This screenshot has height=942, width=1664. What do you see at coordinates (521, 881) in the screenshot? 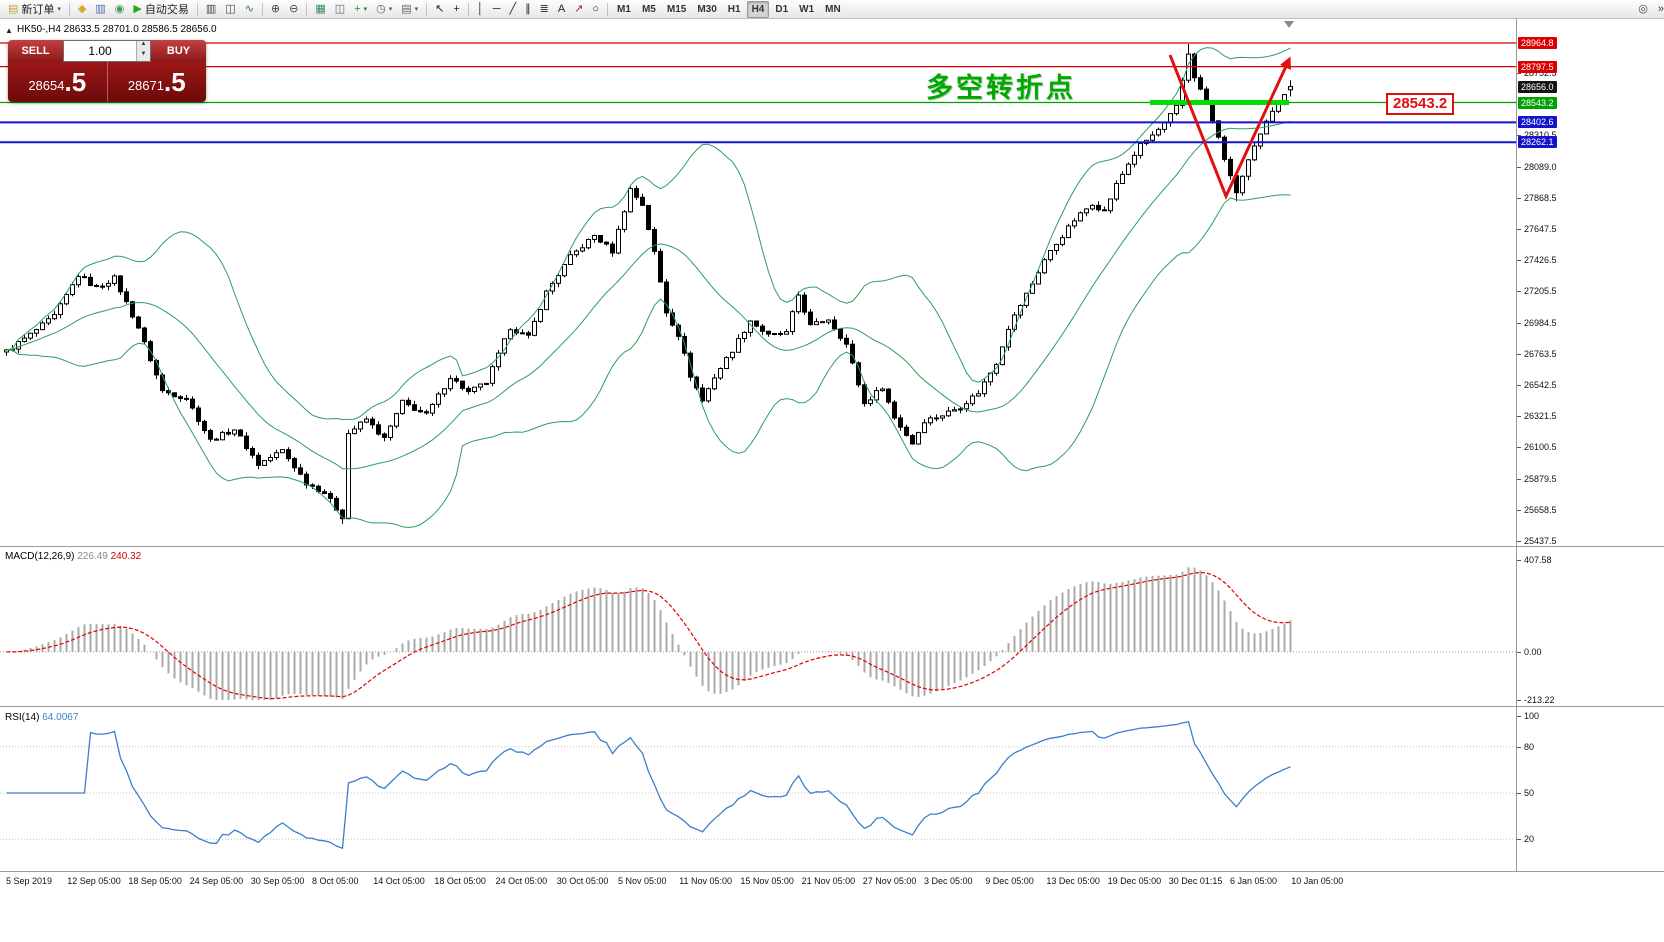
I see `time-axis-label: 24 Oct 05:00` at bounding box center [521, 881].